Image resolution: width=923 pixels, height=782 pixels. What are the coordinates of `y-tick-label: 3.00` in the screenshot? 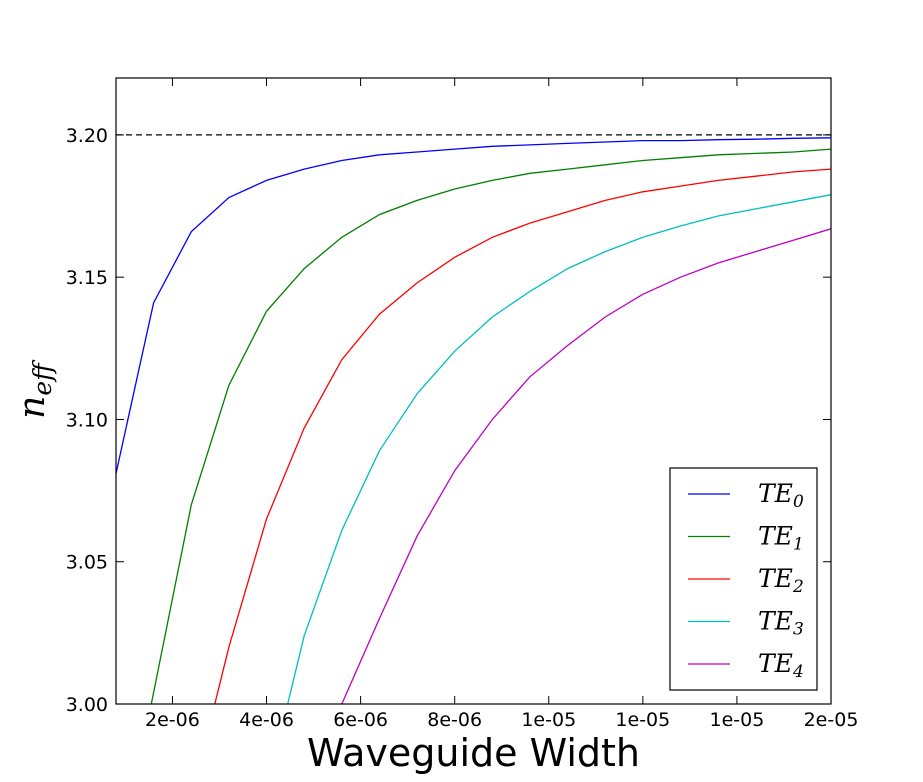 It's located at (87, 705).